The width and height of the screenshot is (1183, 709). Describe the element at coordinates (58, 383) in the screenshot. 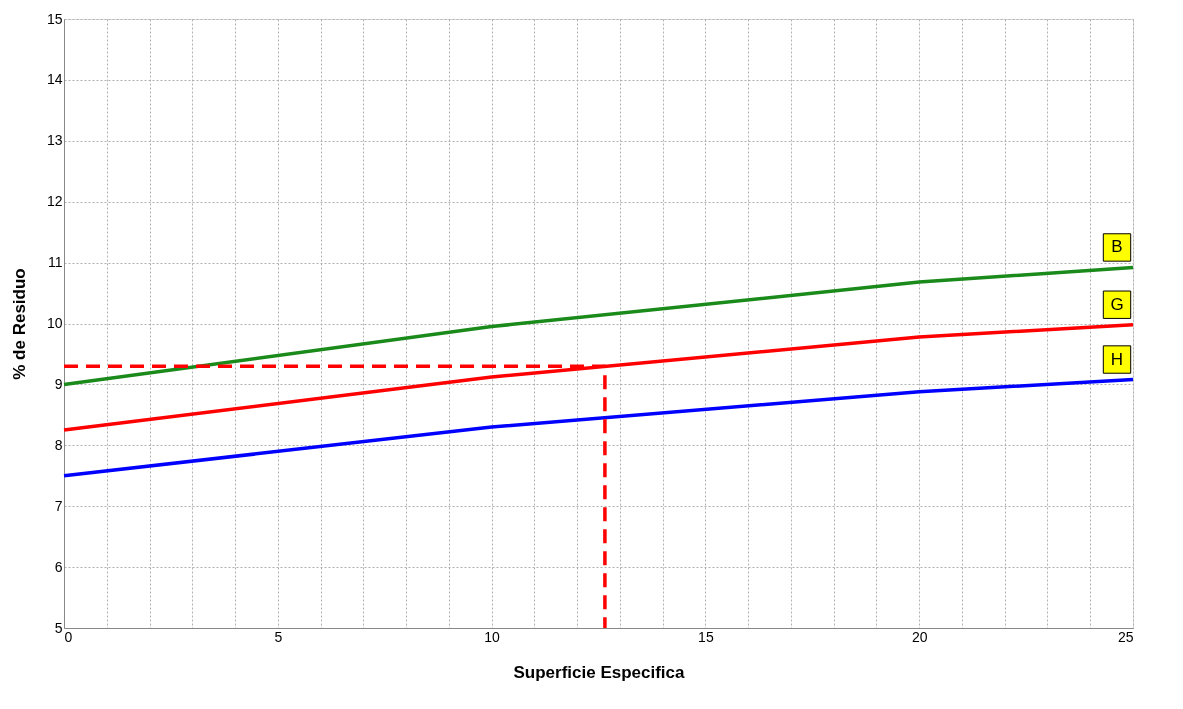

I see `y-tick-label: 9` at that location.